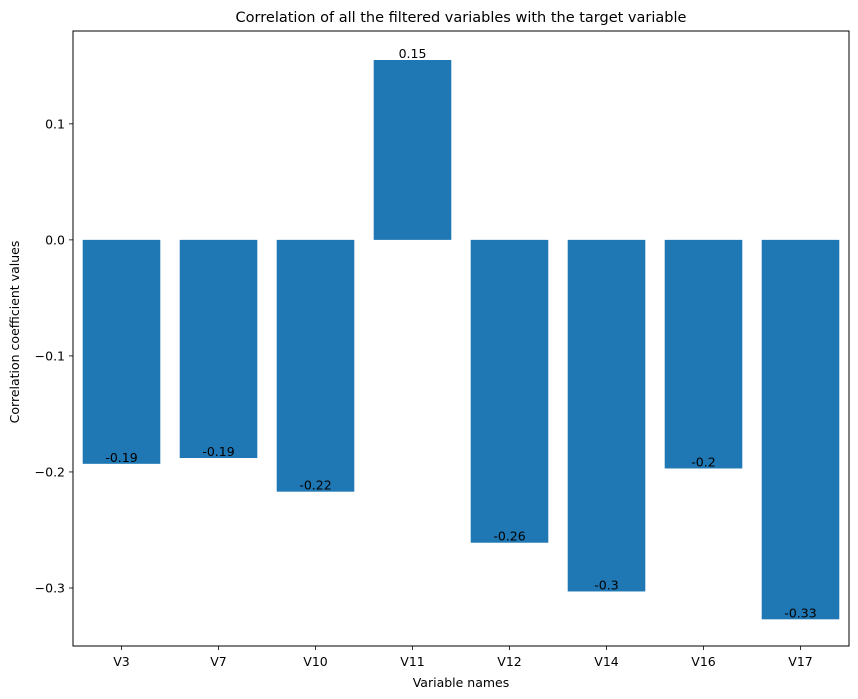 The width and height of the screenshot is (858, 699). What do you see at coordinates (800, 429) in the screenshot?
I see `bar-v17` at bounding box center [800, 429].